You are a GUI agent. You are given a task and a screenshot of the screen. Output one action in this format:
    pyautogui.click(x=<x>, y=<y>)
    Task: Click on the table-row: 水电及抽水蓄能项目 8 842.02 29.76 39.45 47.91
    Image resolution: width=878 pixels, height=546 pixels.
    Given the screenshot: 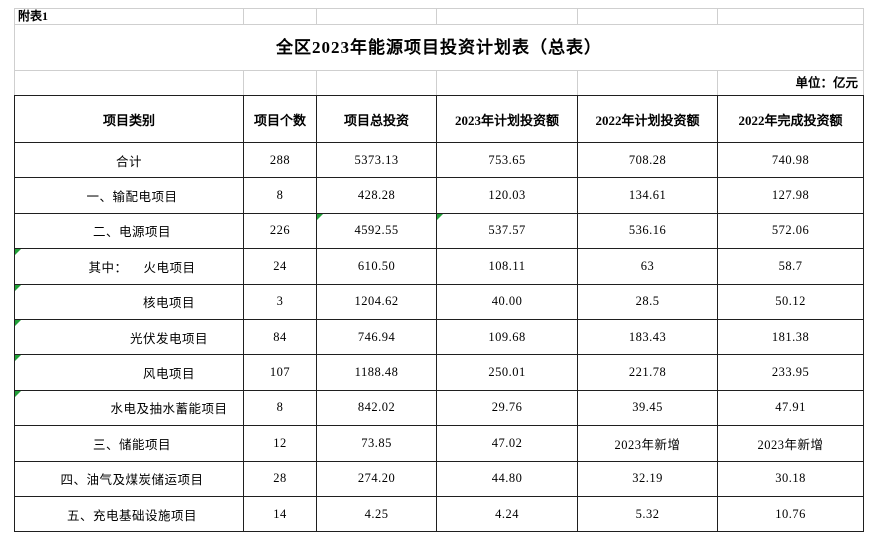 What is the action you would take?
    pyautogui.click(x=439, y=408)
    